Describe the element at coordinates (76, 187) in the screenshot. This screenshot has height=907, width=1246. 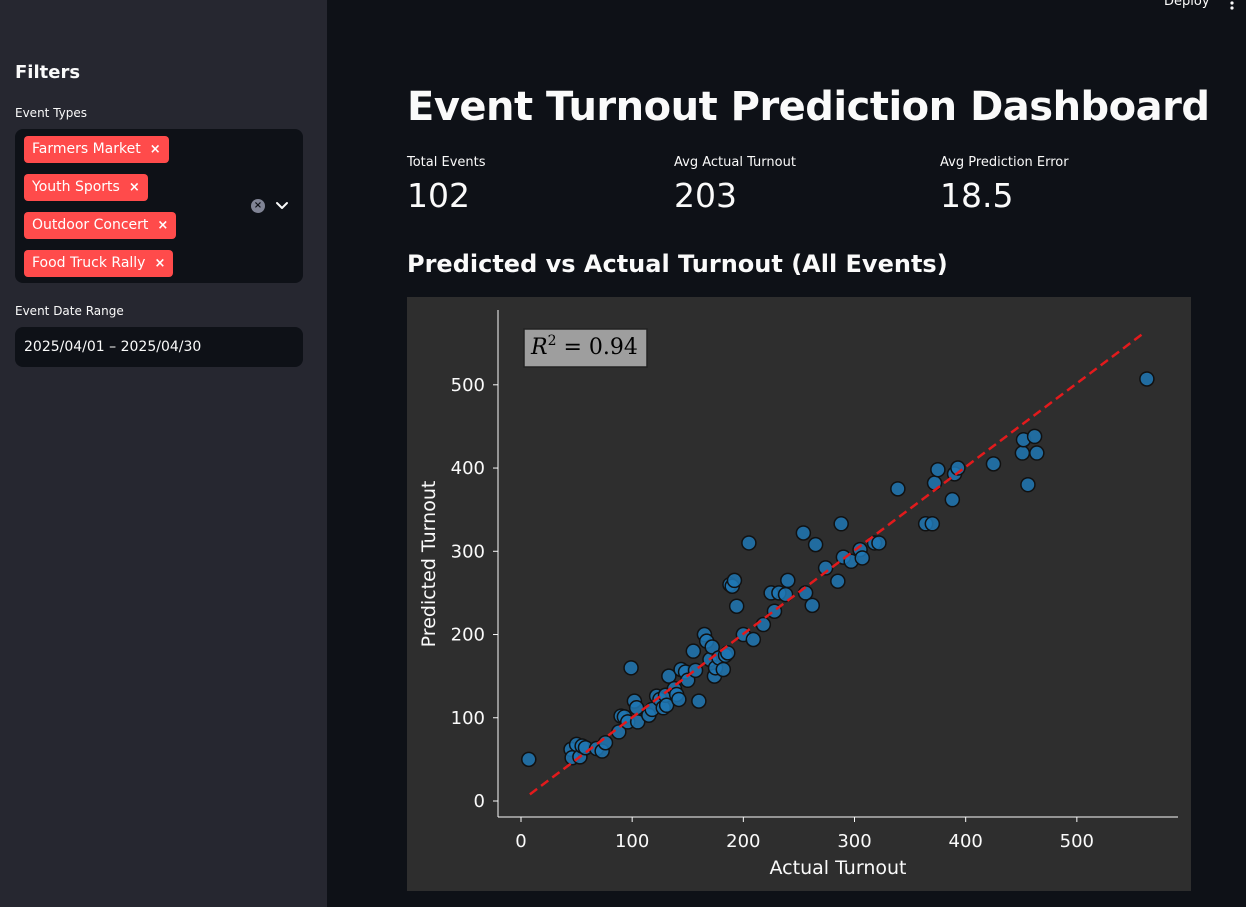
I see `chip-label: Youth Sports` at that location.